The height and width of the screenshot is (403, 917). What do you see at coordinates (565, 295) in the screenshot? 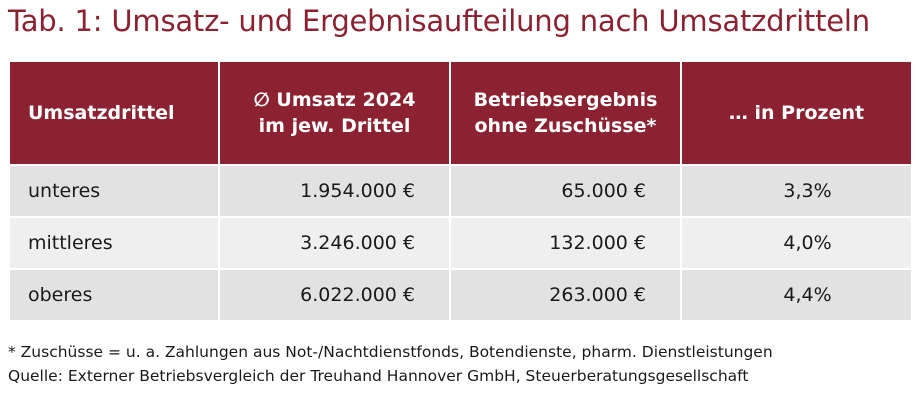
I see `cell-ergebnis: 263.000 €` at bounding box center [565, 295].